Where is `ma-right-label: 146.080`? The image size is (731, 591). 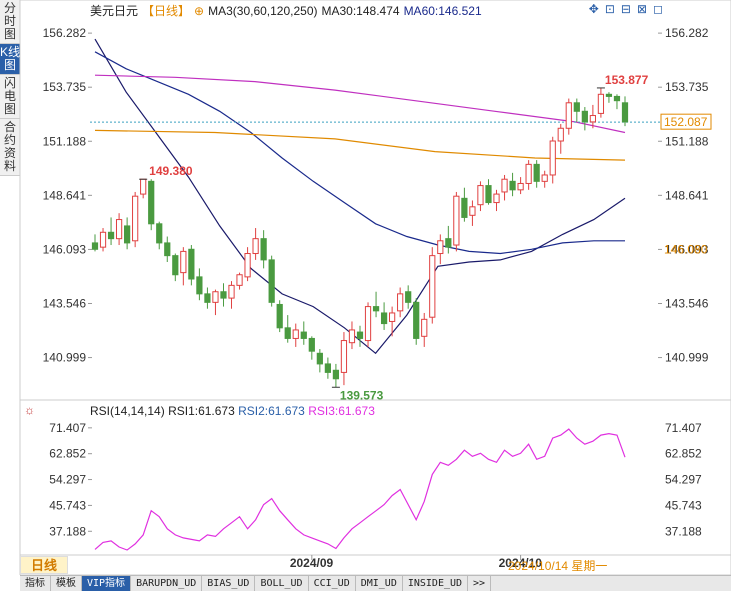
ma-right-label: 146.080 is located at coordinates (686, 250).